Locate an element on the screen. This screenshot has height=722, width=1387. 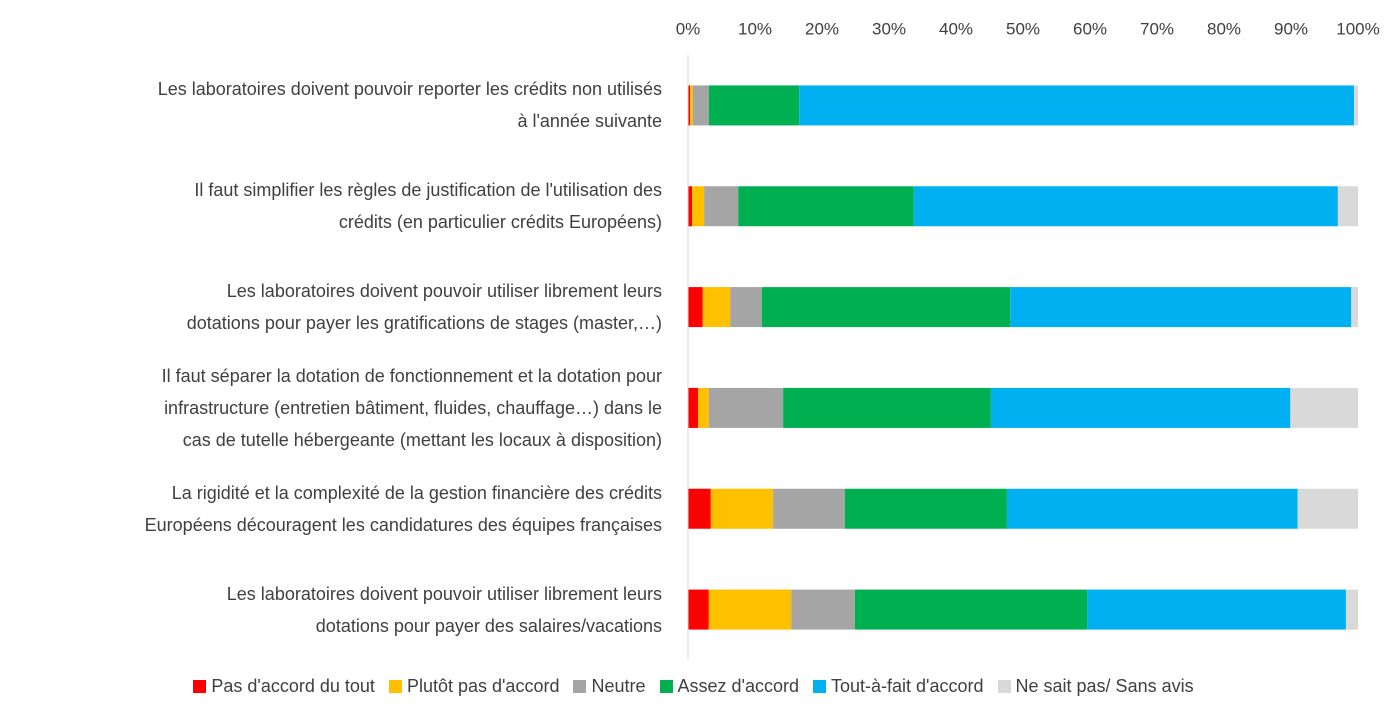
x-tick-label: 90% is located at coordinates (1291, 28).